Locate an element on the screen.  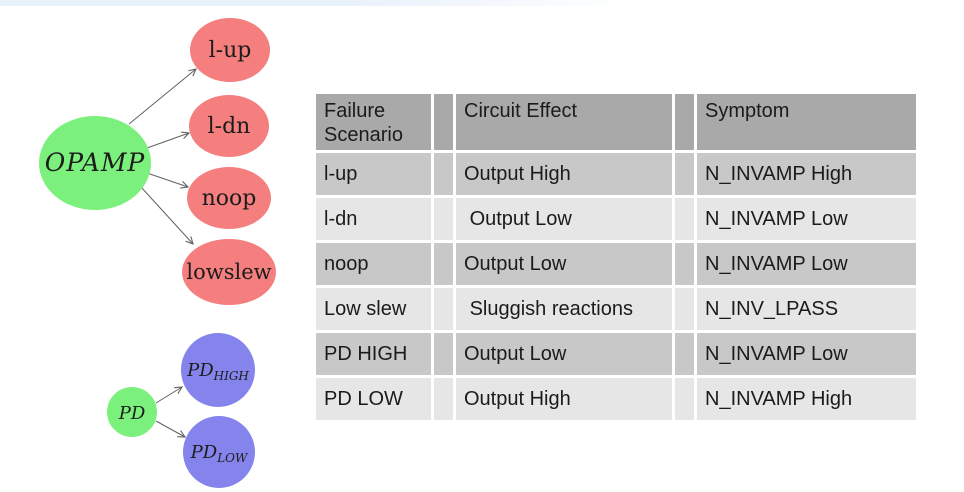
node-l-up-label: l-up is located at coordinates (230, 50).